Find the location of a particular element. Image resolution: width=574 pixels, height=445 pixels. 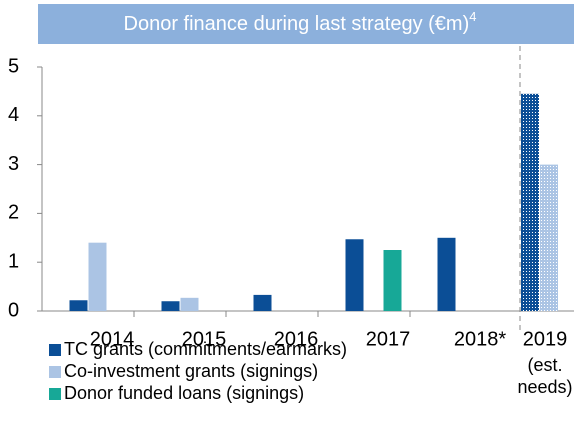

title-banner is located at coordinates (306, 24).